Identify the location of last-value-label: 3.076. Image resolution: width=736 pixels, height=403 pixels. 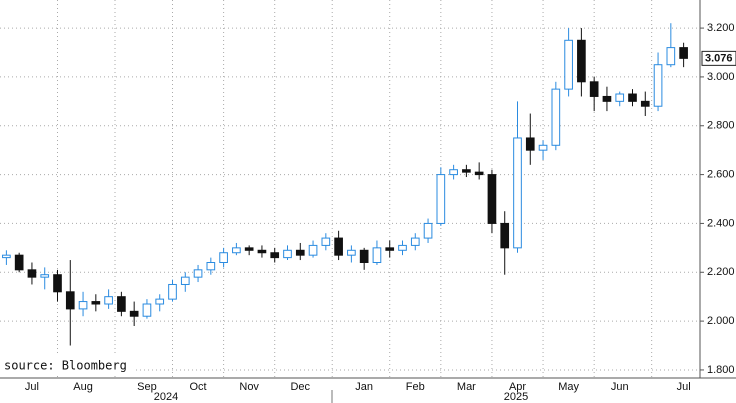
(719, 58).